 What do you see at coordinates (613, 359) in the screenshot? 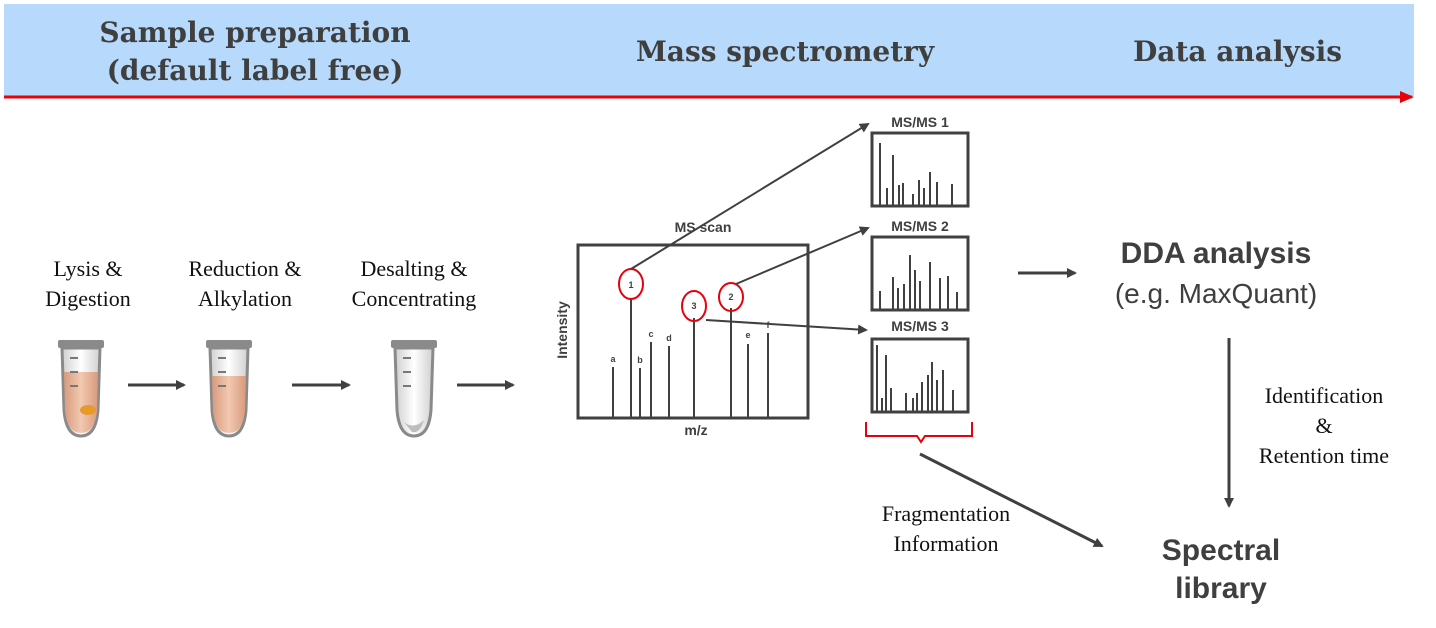
I see `peak-label-a: a` at bounding box center [613, 359].